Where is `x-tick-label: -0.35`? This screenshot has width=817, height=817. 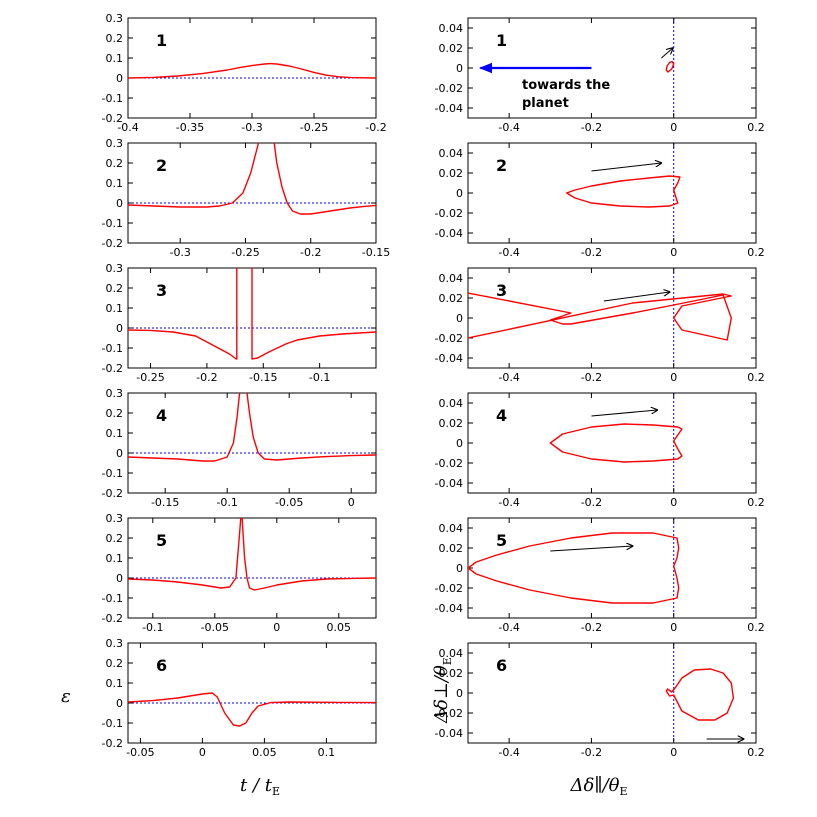 x-tick-label: -0.35 is located at coordinates (190, 127).